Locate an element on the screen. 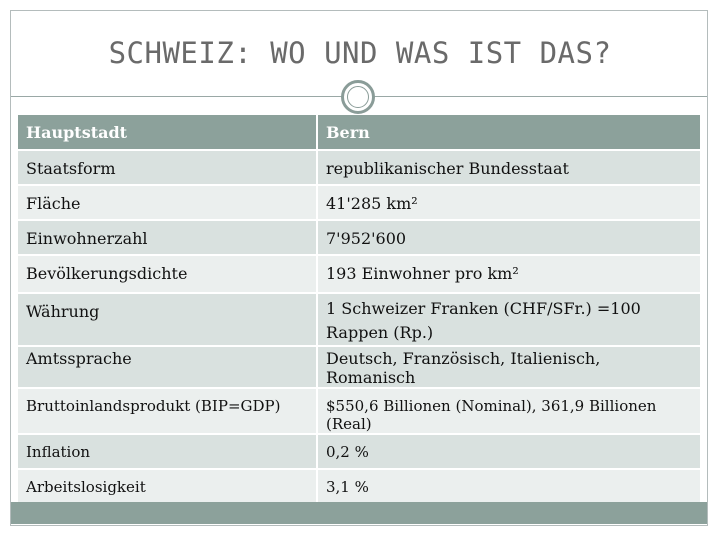  row-label: Fläche is located at coordinates (53, 203).